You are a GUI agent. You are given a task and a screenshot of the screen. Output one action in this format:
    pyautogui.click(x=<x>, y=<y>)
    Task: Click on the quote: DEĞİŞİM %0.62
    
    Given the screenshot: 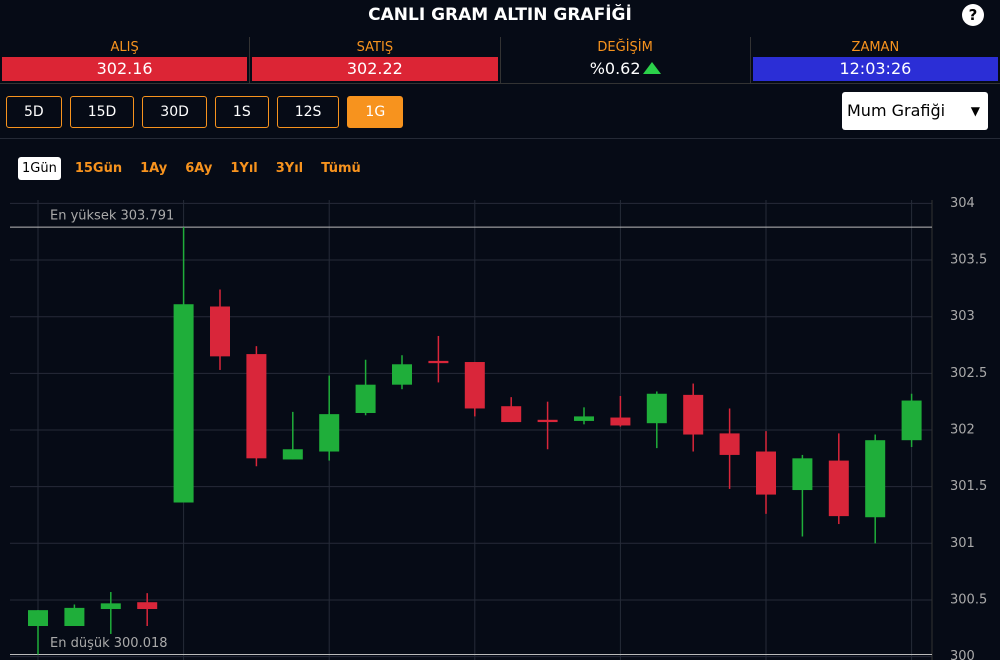 What is the action you would take?
    pyautogui.click(x=626, y=60)
    